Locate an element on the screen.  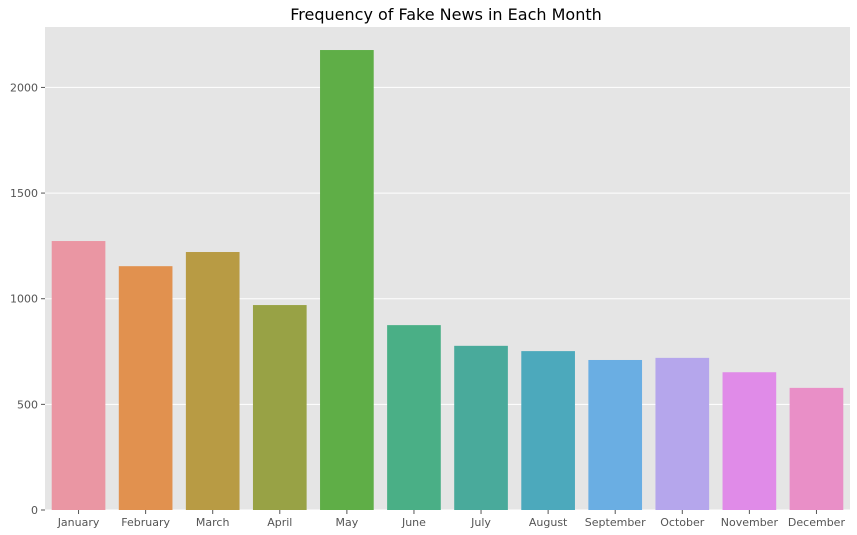
x-tick-label: October is located at coordinates (682, 522).